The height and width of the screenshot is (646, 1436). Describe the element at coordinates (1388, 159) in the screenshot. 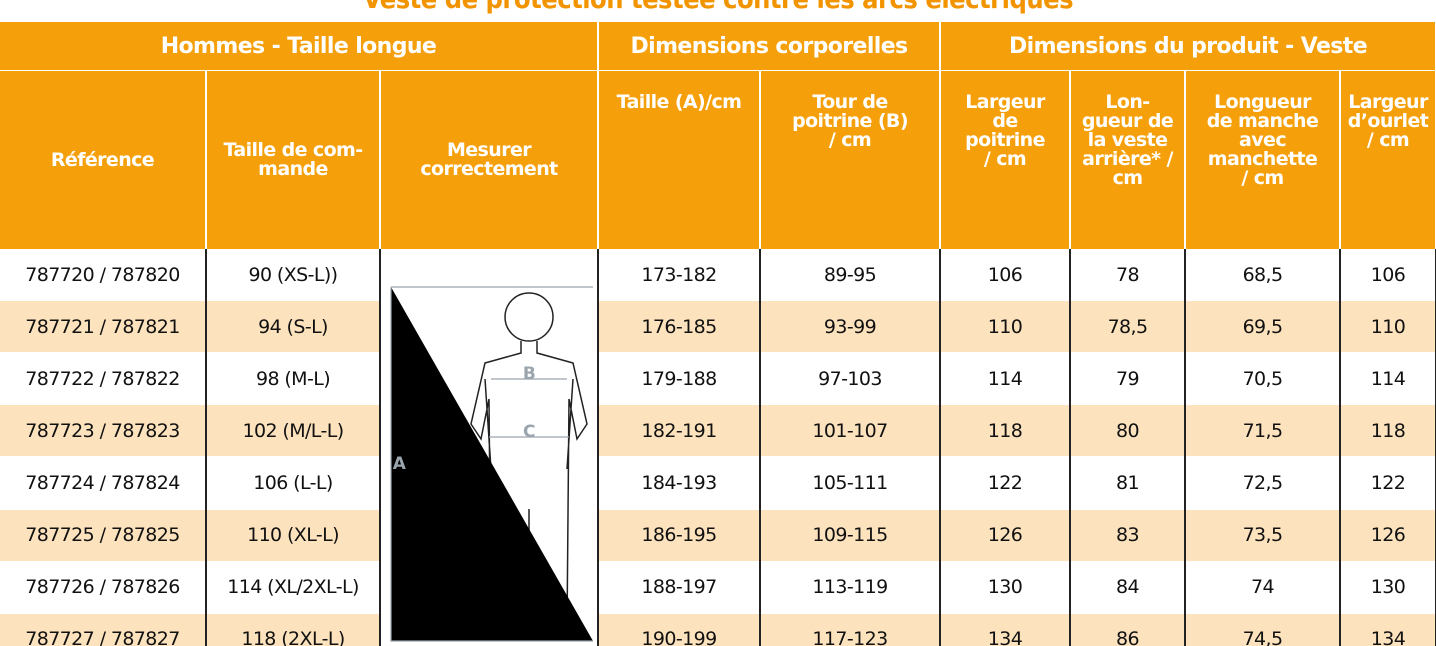

I see `column-header: Largeur d’ourlet / cm` at that location.